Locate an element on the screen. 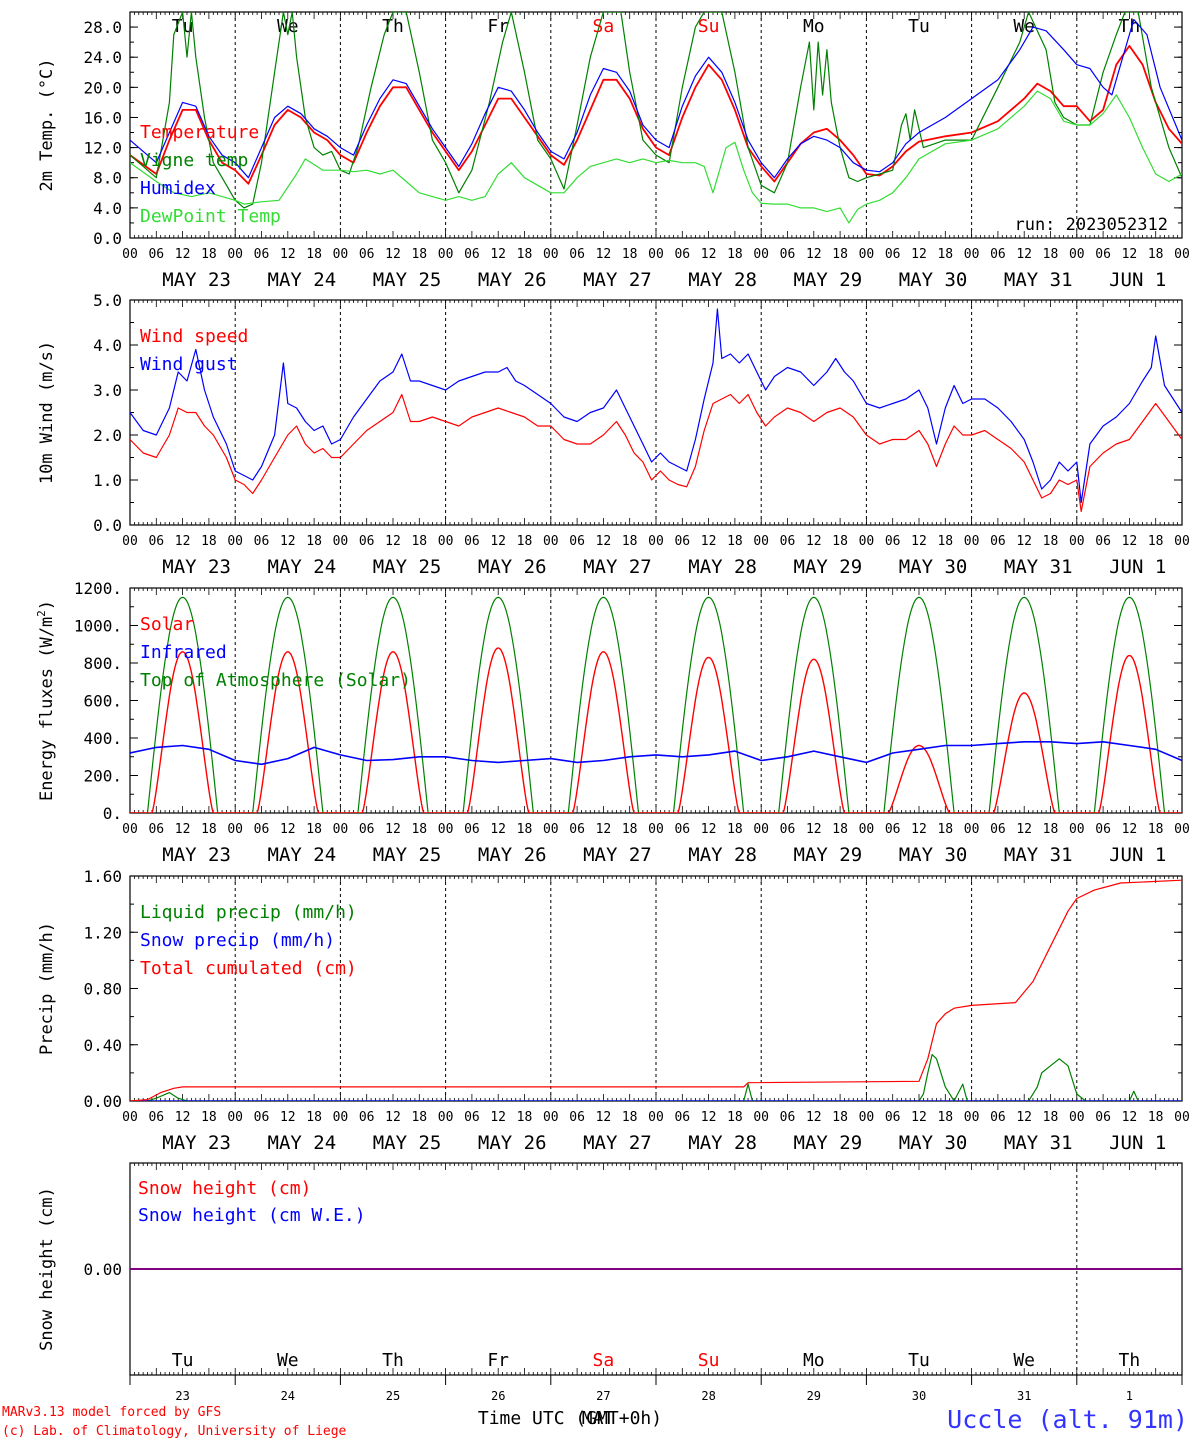  date-label: MAY 28 is located at coordinates (722, 567).